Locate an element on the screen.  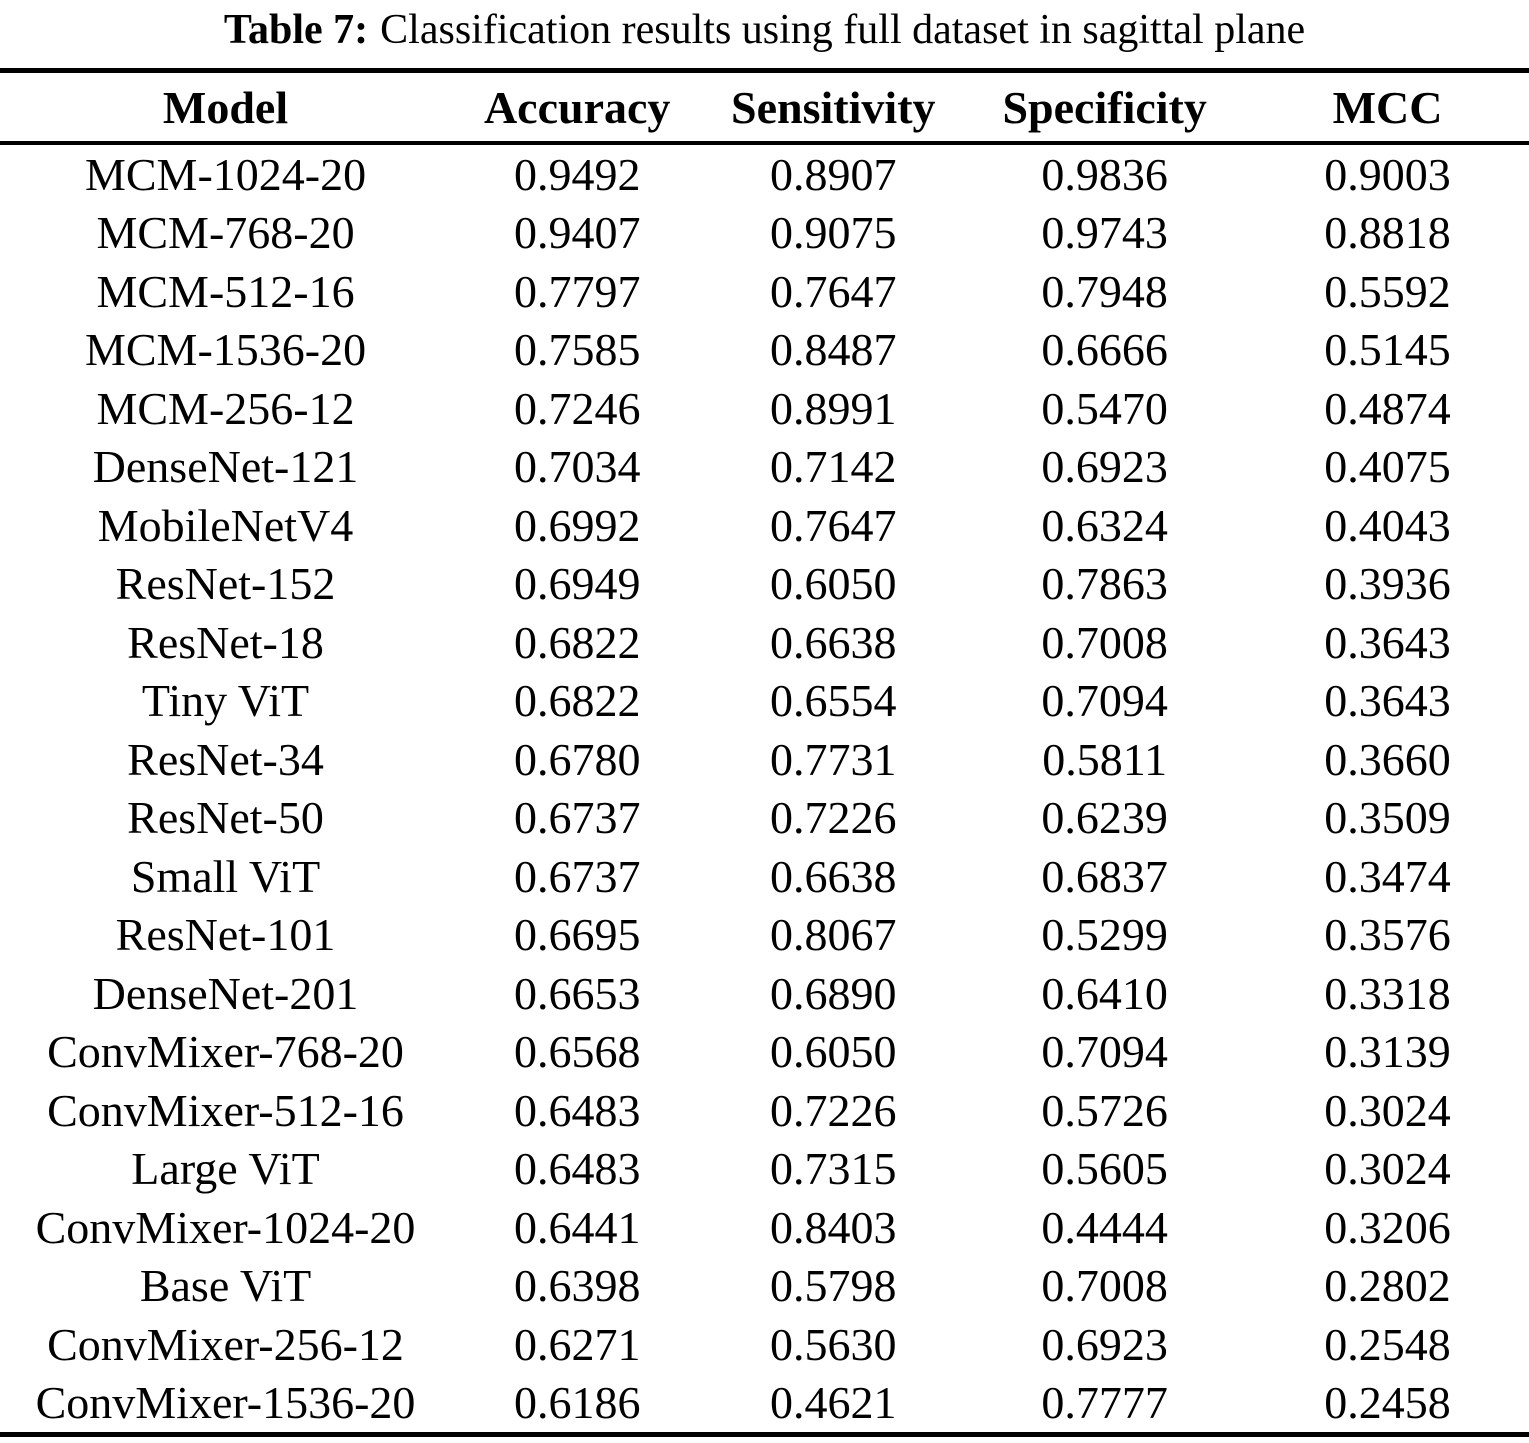
specificity-cell: 0.6666 is located at coordinates (1104, 350).